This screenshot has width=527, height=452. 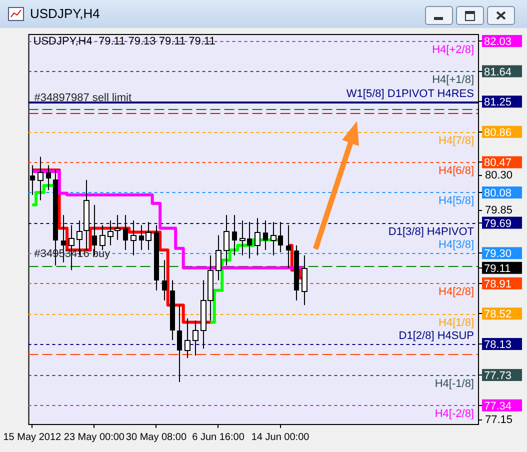 What do you see at coordinates (456, 292) in the screenshot?
I see `ref-line-label: H4[2/8]` at bounding box center [456, 292].